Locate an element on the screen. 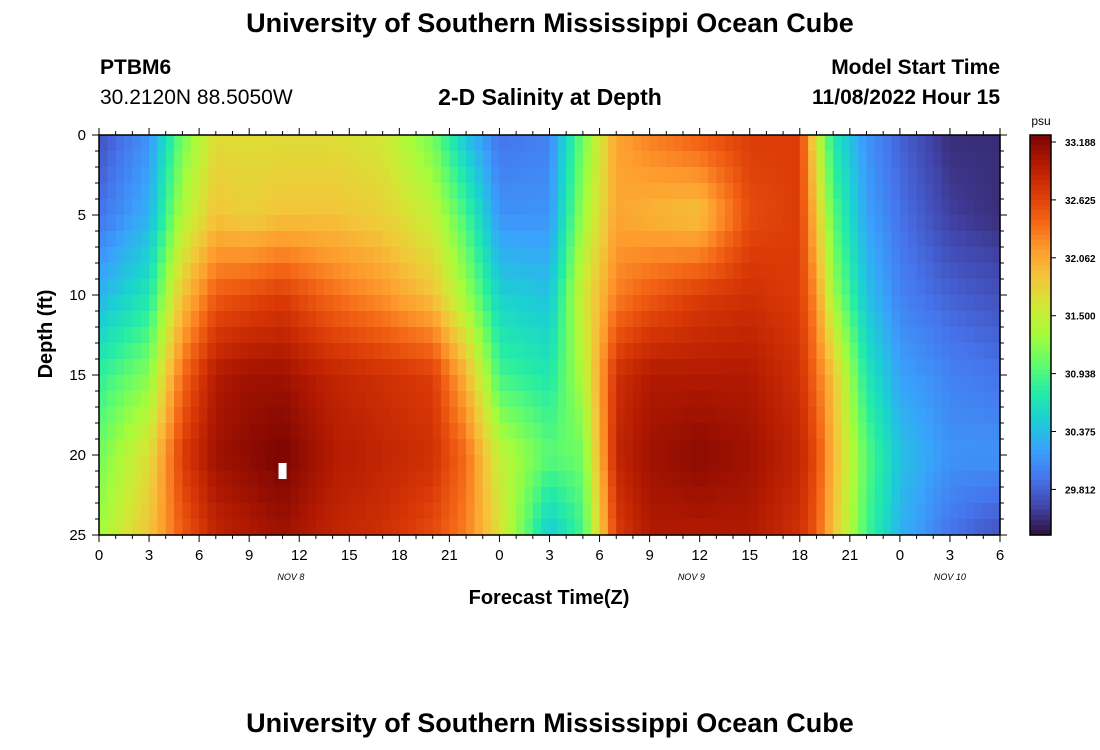 The height and width of the screenshot is (750, 1100). x-axis-label: Forecast Time(Z) is located at coordinates (549, 598).